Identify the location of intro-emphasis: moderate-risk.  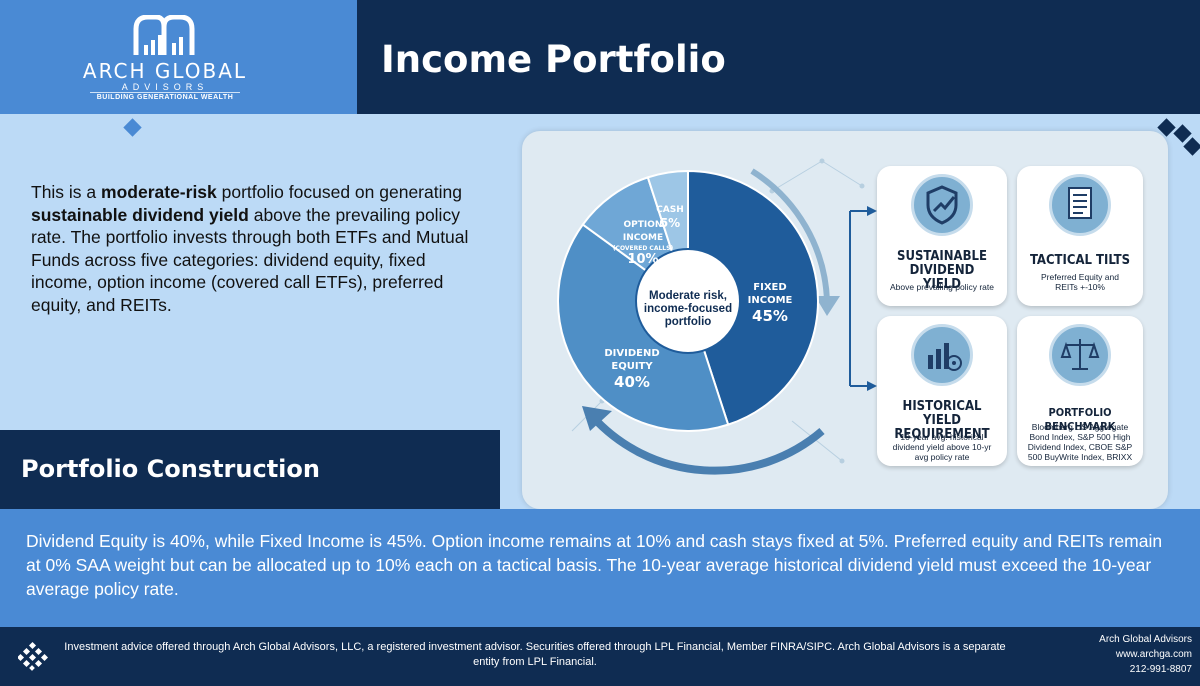
(159, 192).